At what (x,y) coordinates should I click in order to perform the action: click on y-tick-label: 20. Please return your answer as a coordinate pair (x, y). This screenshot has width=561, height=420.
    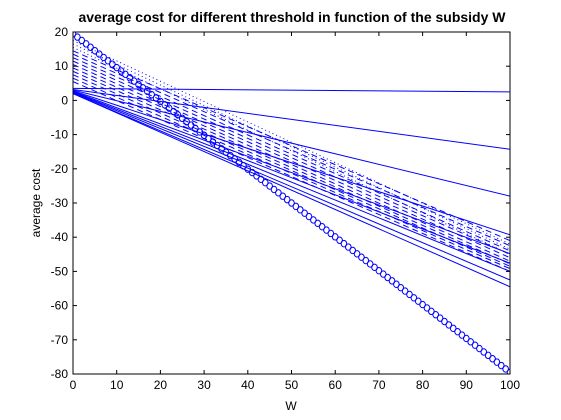
    Looking at the image, I should click on (62, 32).